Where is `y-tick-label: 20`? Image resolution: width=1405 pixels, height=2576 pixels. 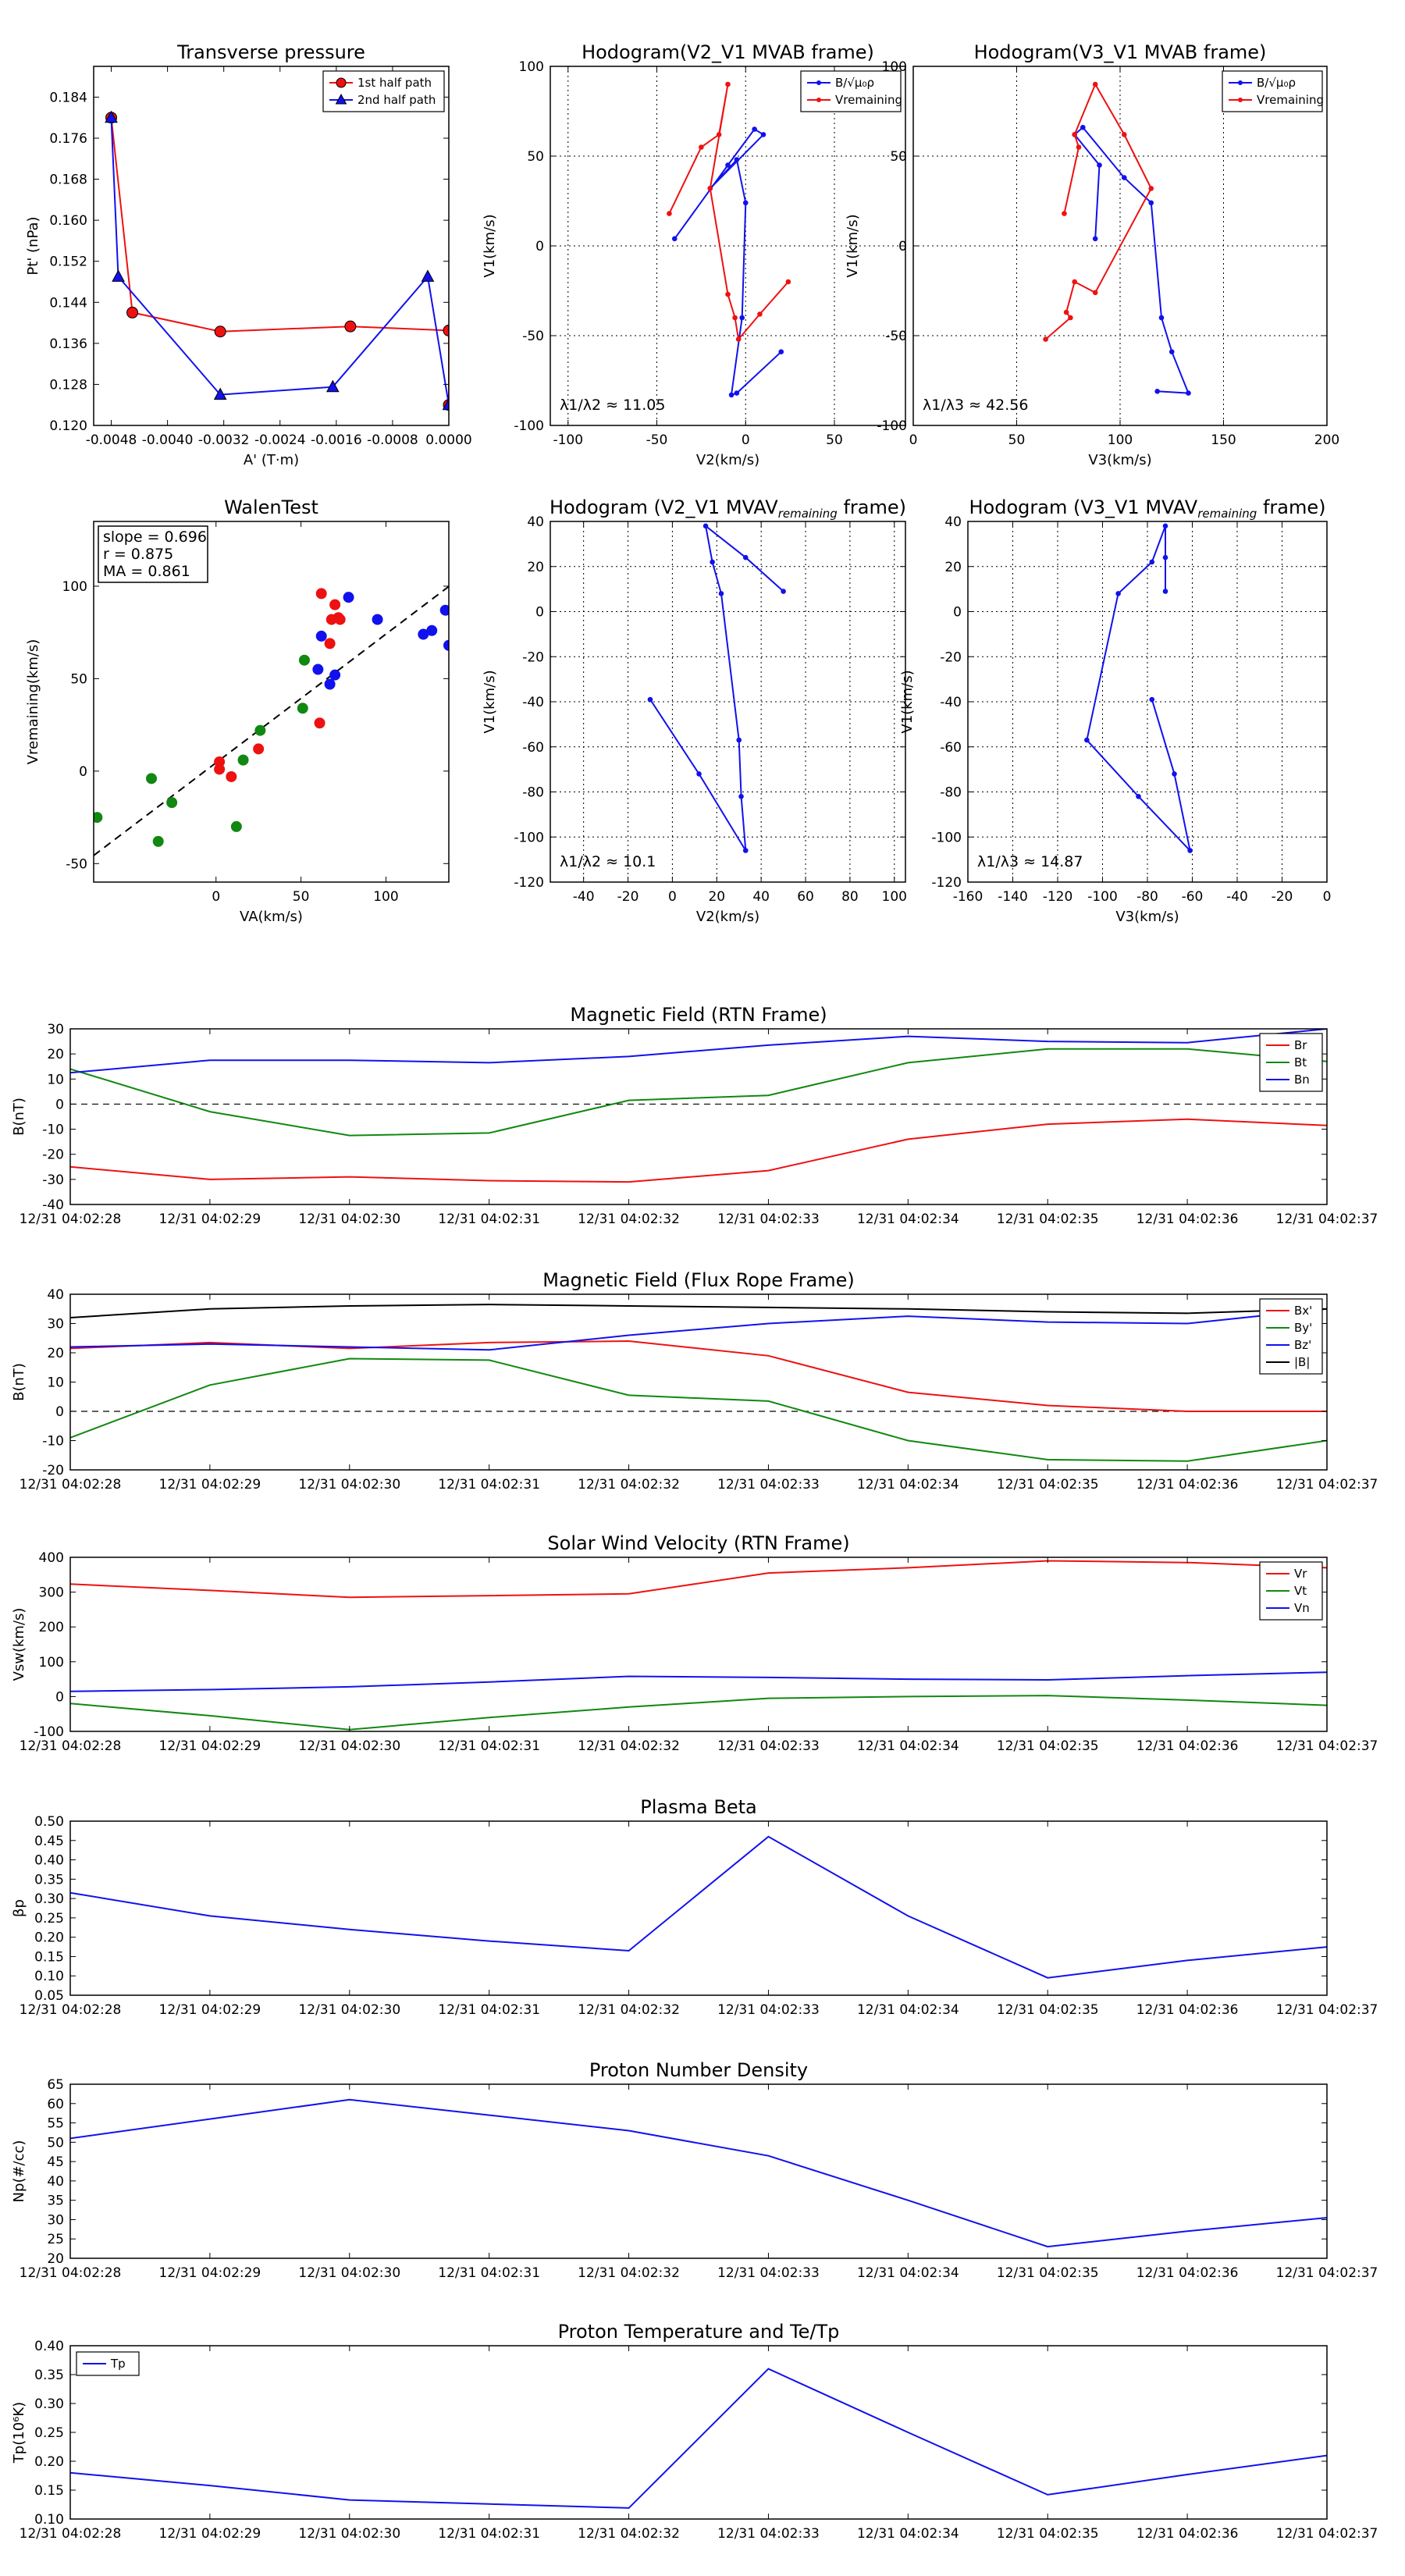
y-tick-label: 20 is located at coordinates (56, 1353).